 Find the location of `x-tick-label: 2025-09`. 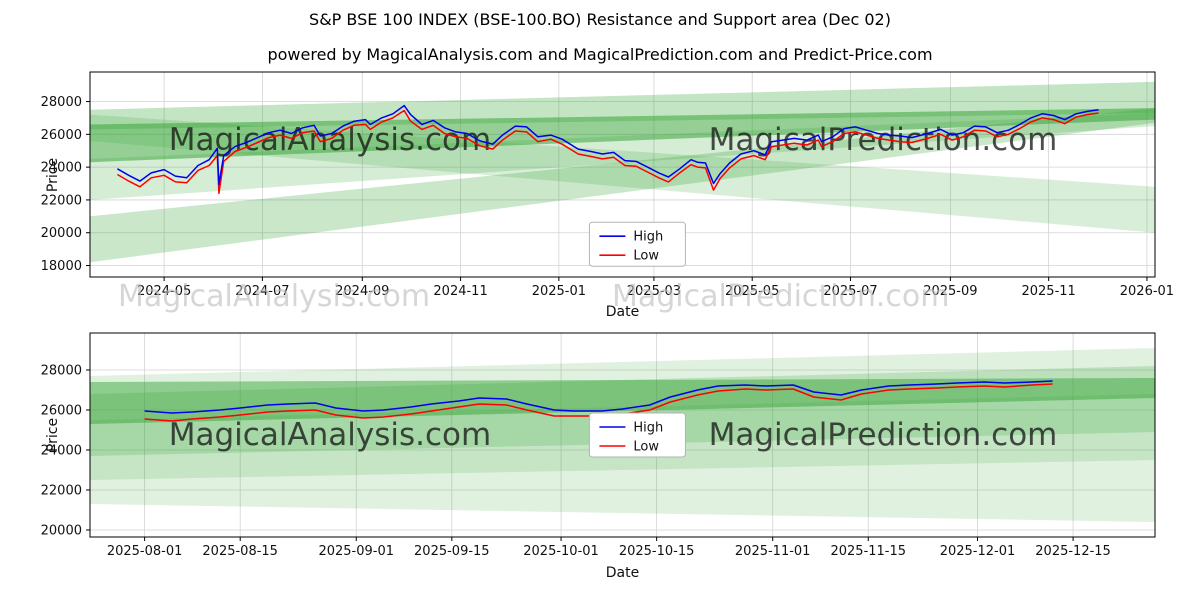

x-tick-label: 2025-09 is located at coordinates (950, 291).